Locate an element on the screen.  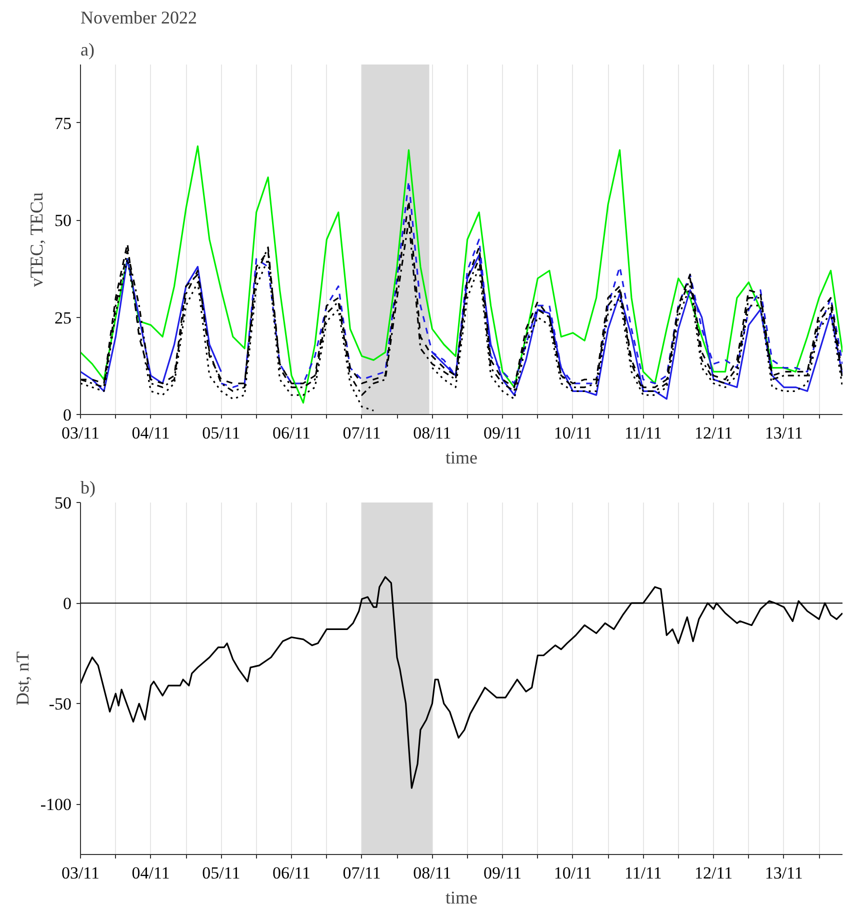
chart-title: November 2022 is located at coordinates (138, 18).